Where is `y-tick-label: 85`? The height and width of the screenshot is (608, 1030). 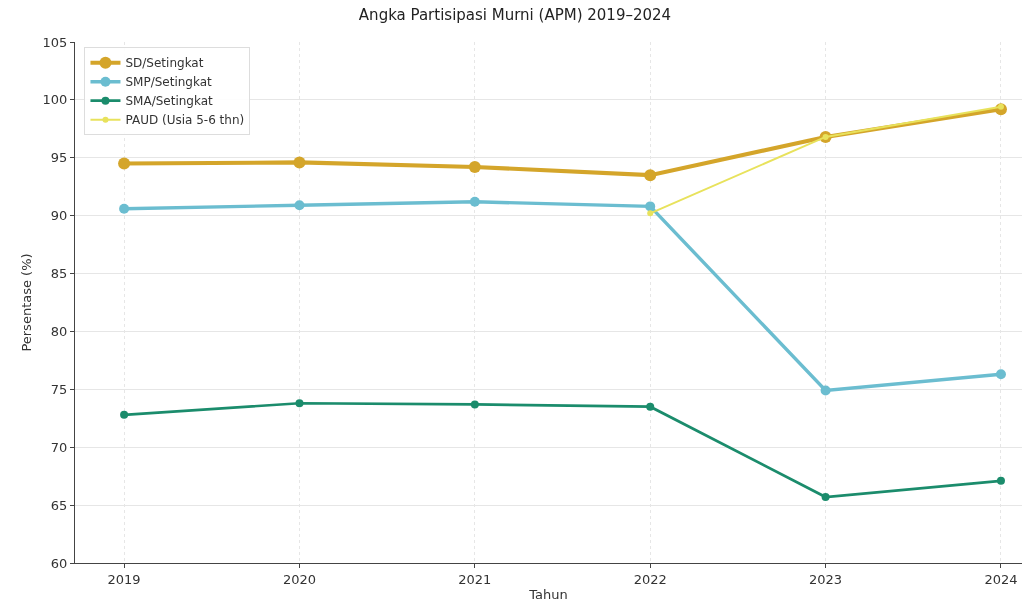 y-tick-label: 85 is located at coordinates (59, 274).